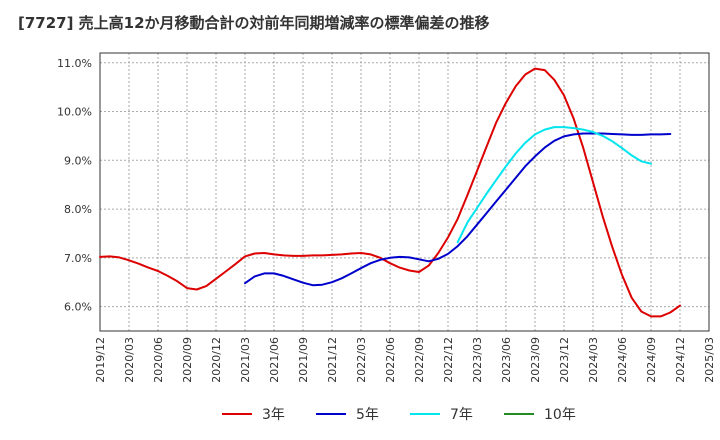  Describe the element at coordinates (245, 360) in the screenshot. I see `x-tick-label: 2021/03` at that location.